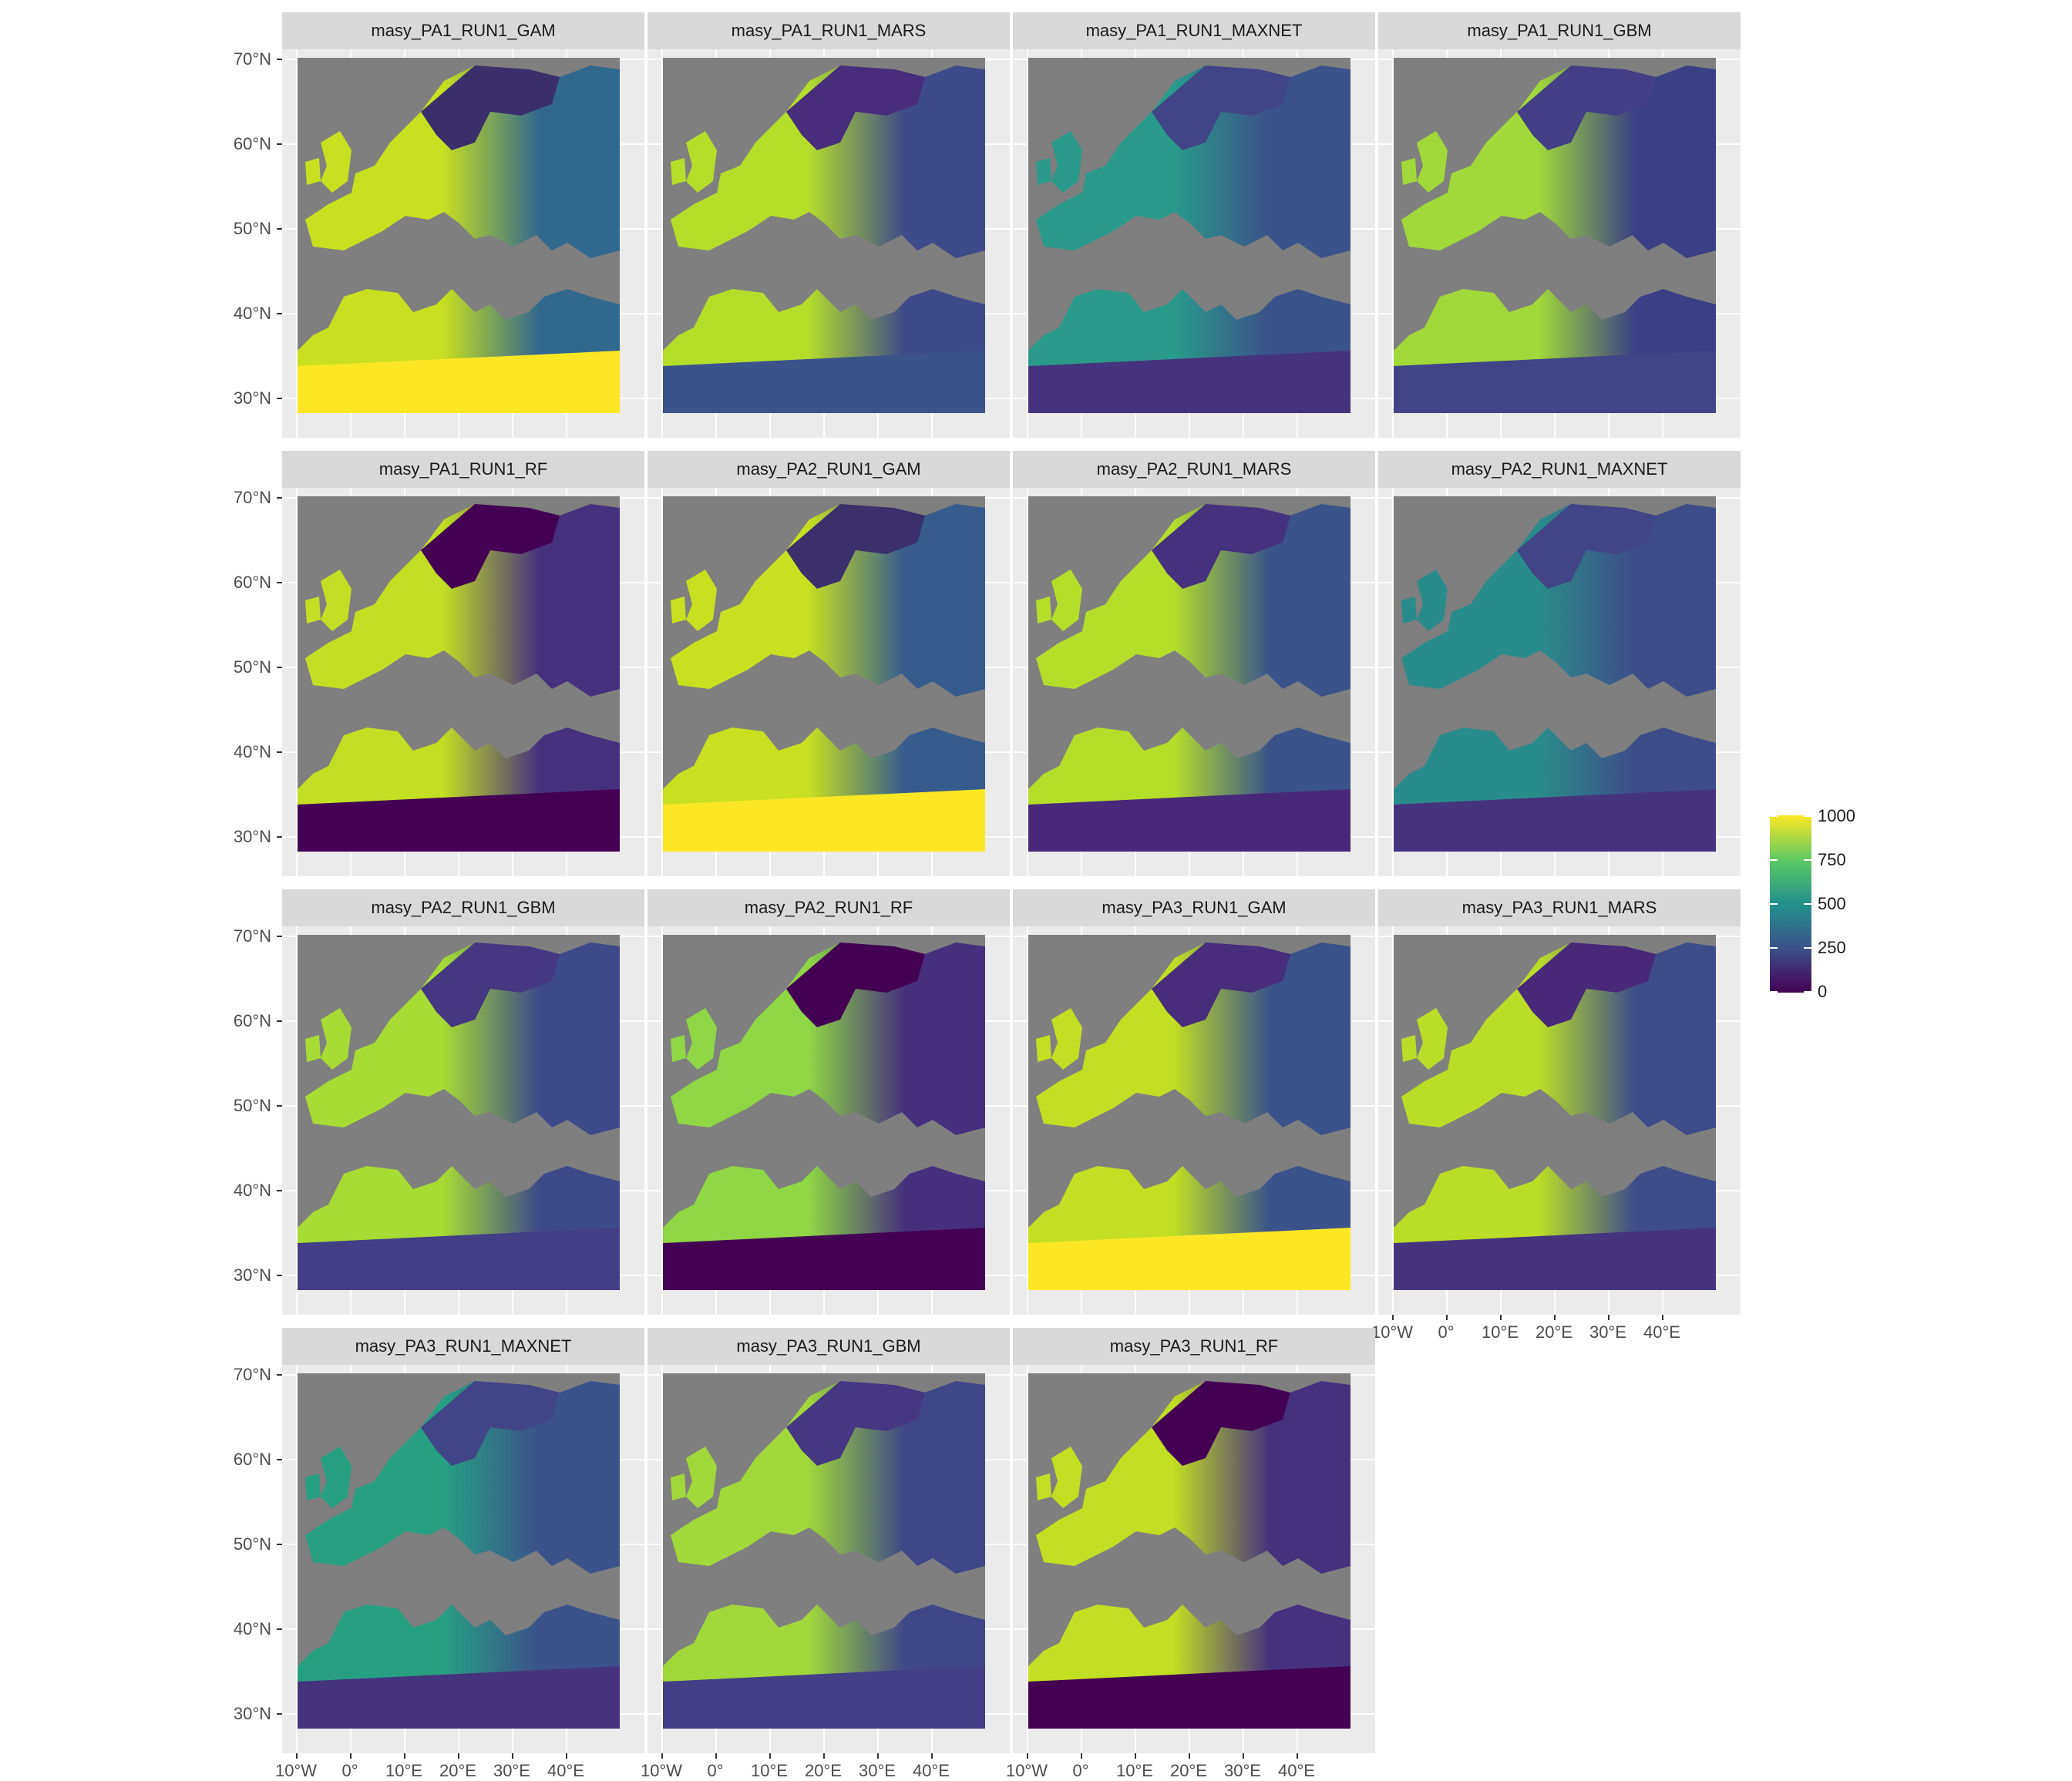 This screenshot has width=2072, height=1781. Describe the element at coordinates (829, 1346) in the screenshot. I see `facet-title: masy_PA3_RUN1_GBM` at that location.